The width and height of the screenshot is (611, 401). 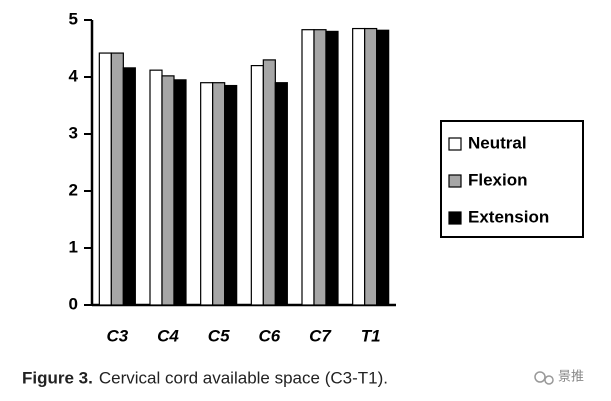 What do you see at coordinates (168, 335) in the screenshot?
I see `x-tick-label: C4` at bounding box center [168, 335].